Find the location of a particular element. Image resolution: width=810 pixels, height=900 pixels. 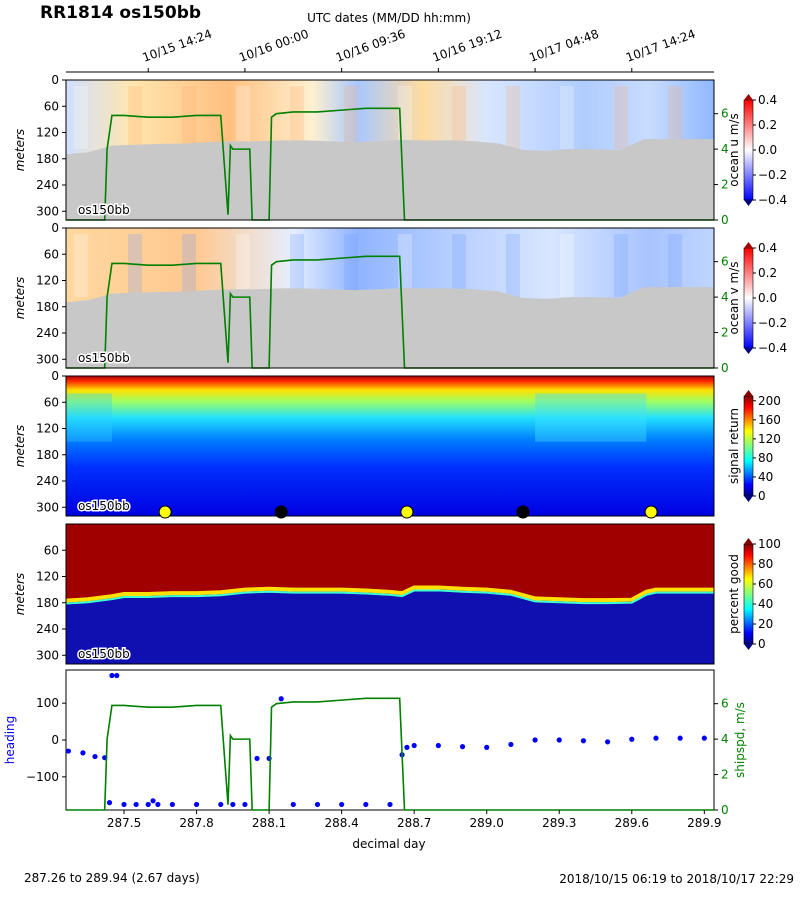

colorbar-tick-label: 200 is located at coordinates (769, 401).